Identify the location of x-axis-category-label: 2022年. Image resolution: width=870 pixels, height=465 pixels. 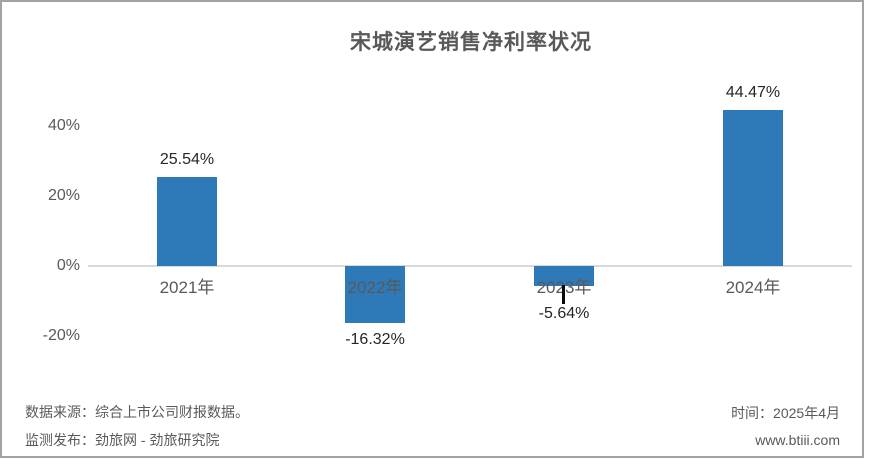
(375, 287).